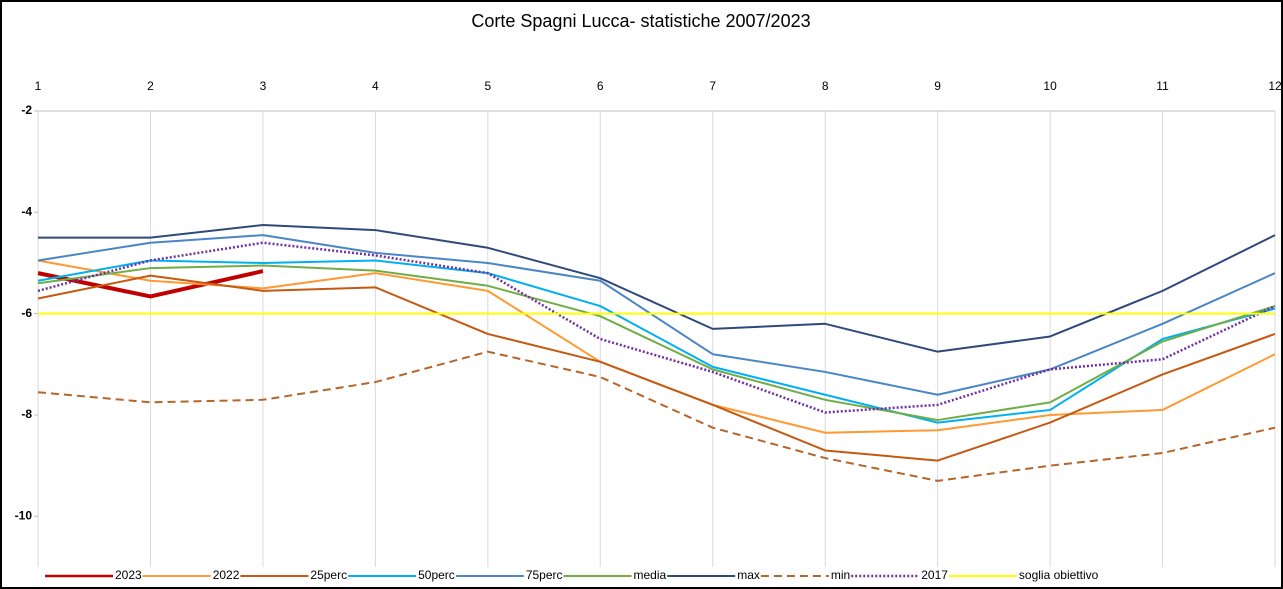 The height and width of the screenshot is (589, 1283). I want to click on y-tick-label: -8, so click(26, 414).